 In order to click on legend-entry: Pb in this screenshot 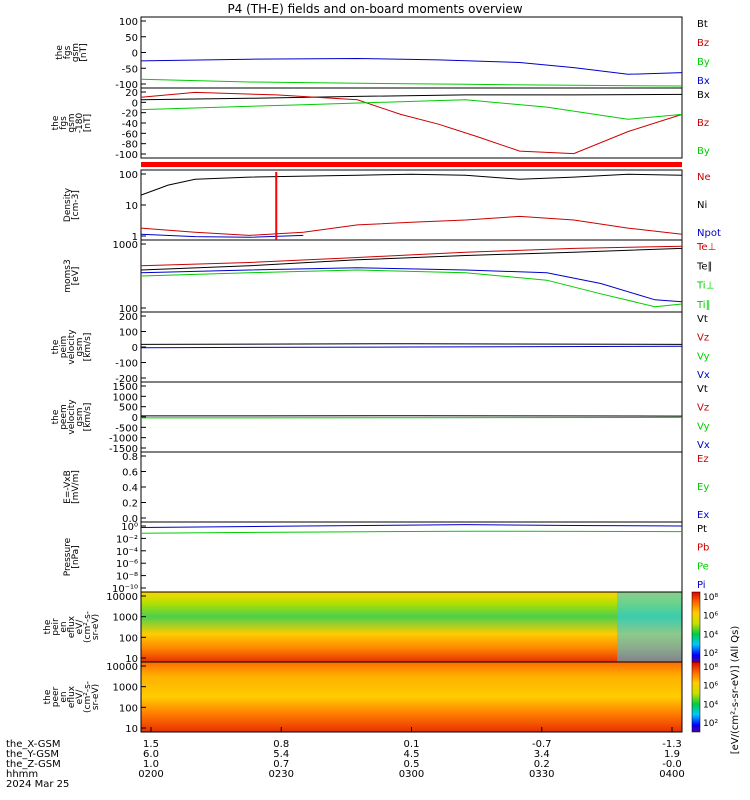, I will do `click(703, 548)`.